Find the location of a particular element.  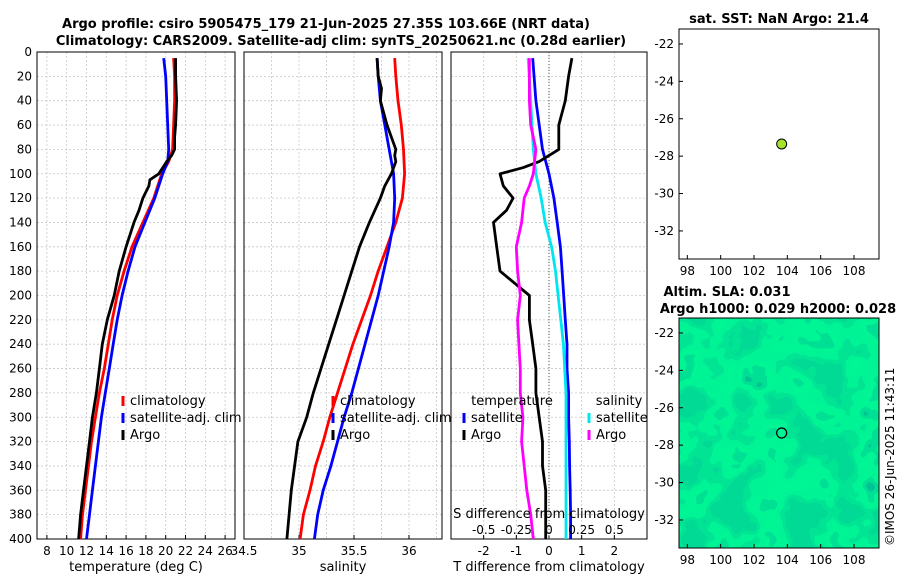

y-tick-label: 60 is located at coordinates (24, 125).